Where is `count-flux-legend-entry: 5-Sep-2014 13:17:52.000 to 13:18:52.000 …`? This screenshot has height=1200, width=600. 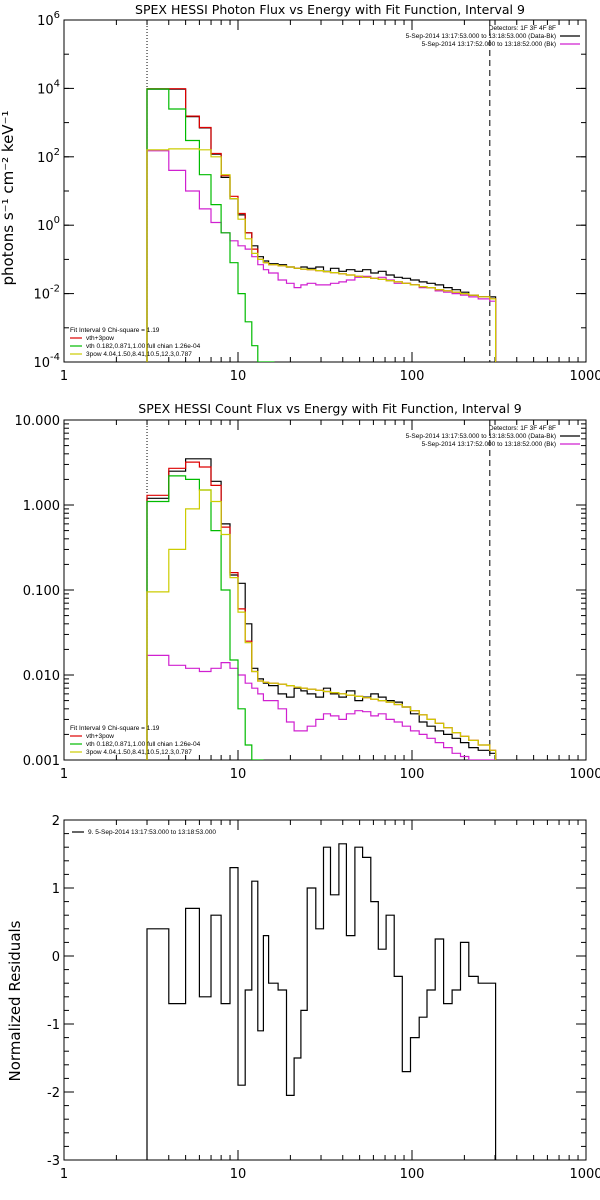 count-flux-legend-entry: 5-Sep-2014 13:17:52.000 to 13:18:52.000 … is located at coordinates (489, 444).